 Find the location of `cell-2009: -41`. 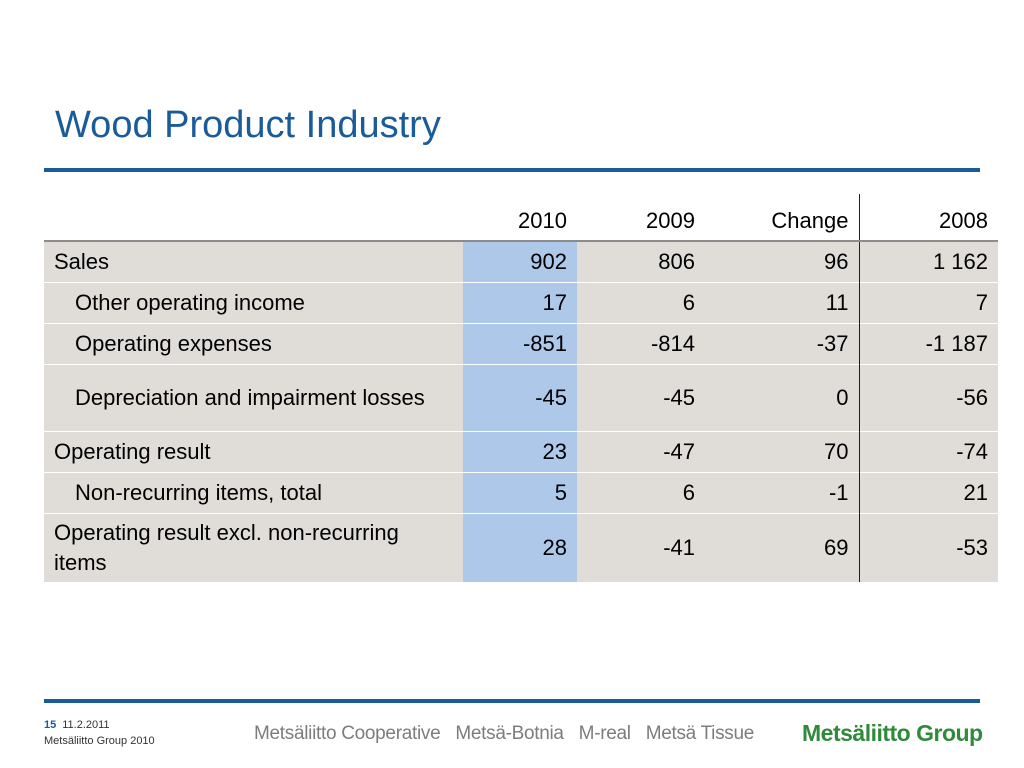

cell-2009: -41 is located at coordinates (641, 547).